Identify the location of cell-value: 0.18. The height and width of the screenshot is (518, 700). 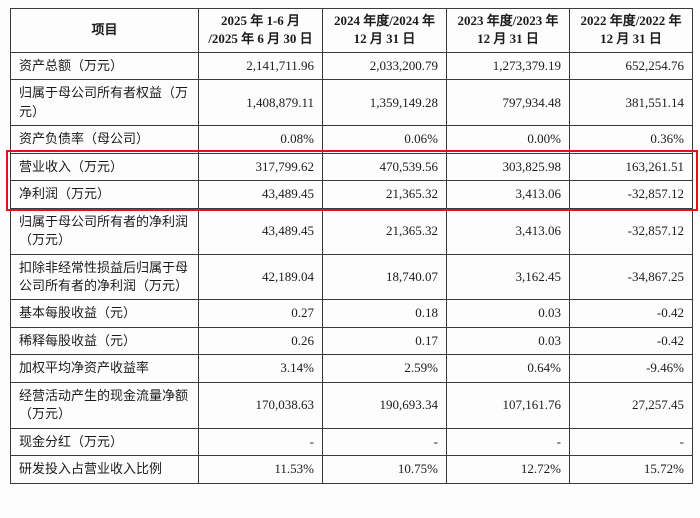
(384, 313).